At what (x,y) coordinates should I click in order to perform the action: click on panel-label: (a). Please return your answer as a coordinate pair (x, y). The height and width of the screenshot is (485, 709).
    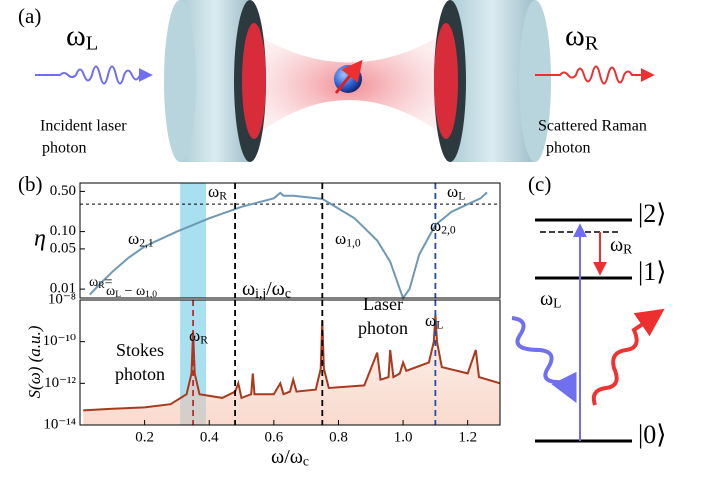
    Looking at the image, I should click on (29, 16).